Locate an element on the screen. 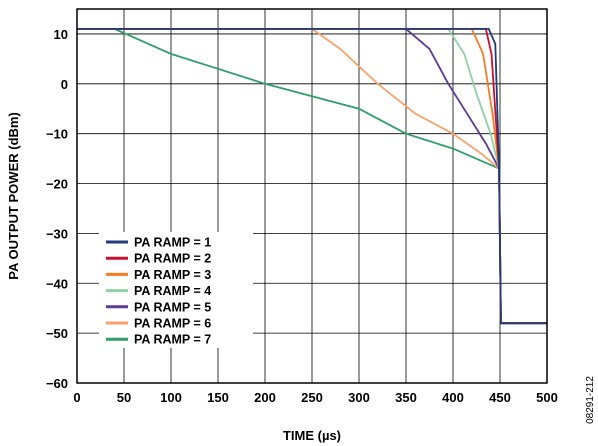 Image resolution: width=598 pixels, height=446 pixels. y-tick-label: 0 is located at coordinates (64, 84).